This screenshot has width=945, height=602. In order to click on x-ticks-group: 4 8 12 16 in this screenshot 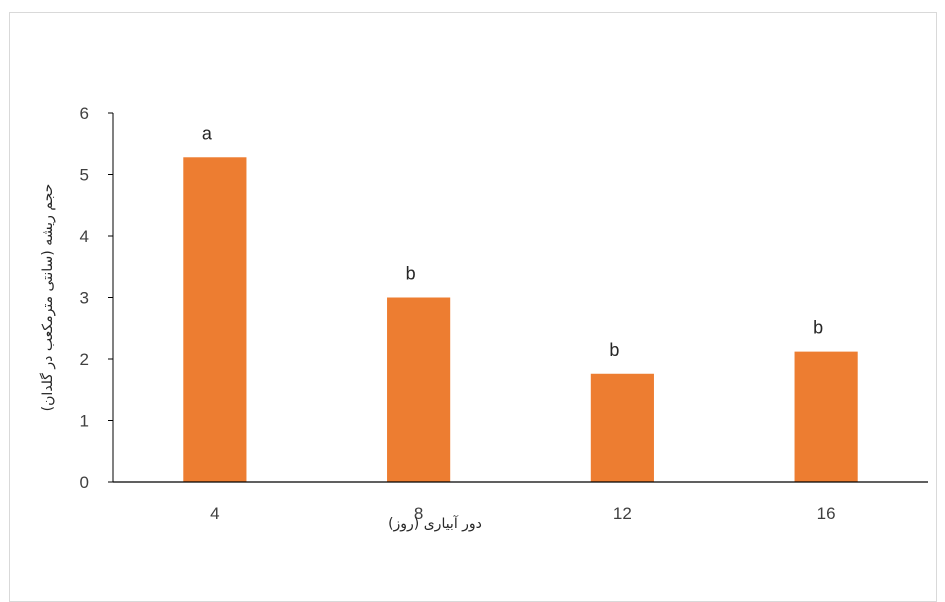, I will do `click(522, 513)`.